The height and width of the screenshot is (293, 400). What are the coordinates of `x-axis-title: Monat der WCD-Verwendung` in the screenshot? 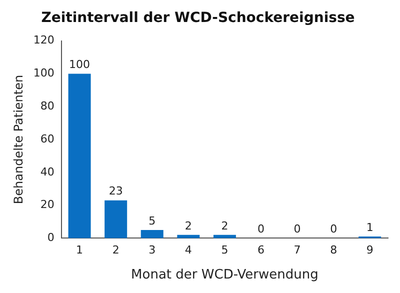 It's located at (224, 275).